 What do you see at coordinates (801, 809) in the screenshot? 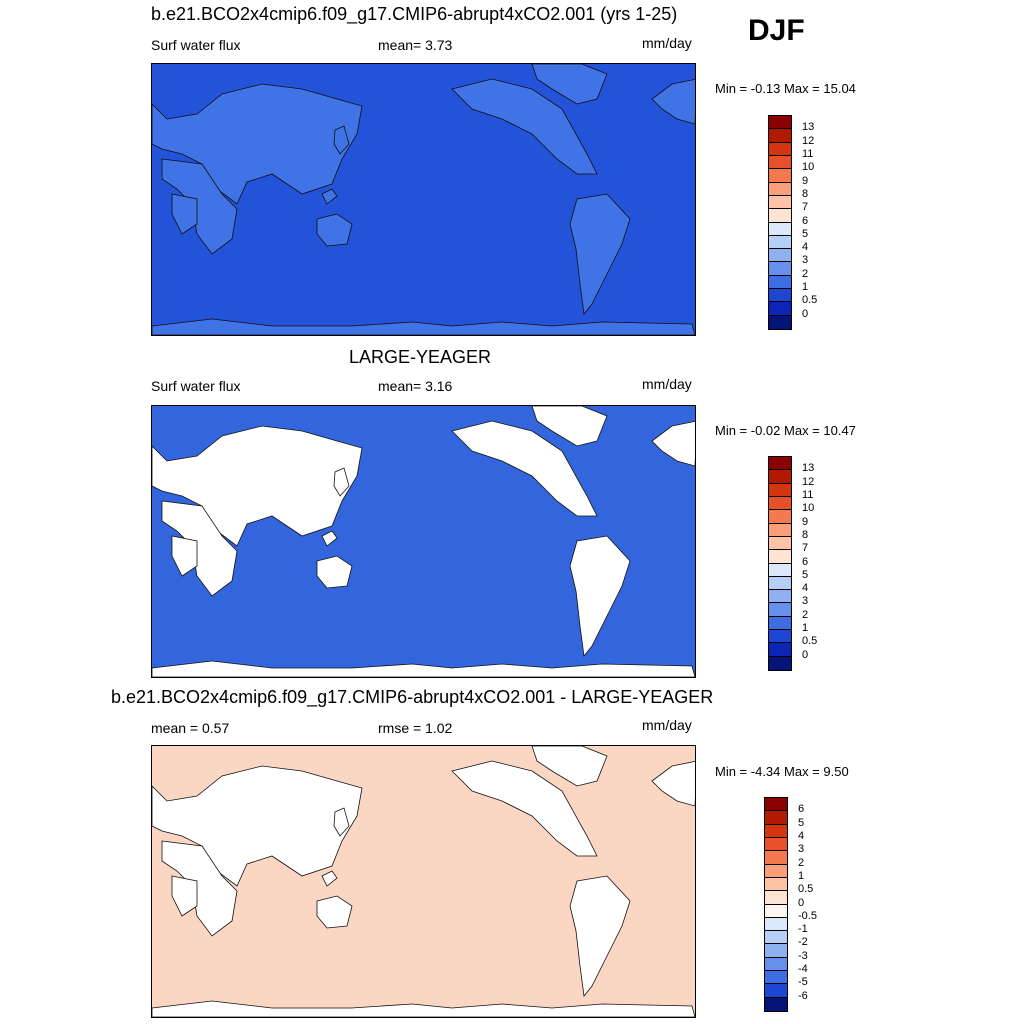
I see `colorbar-tick-label: 6` at bounding box center [801, 809].